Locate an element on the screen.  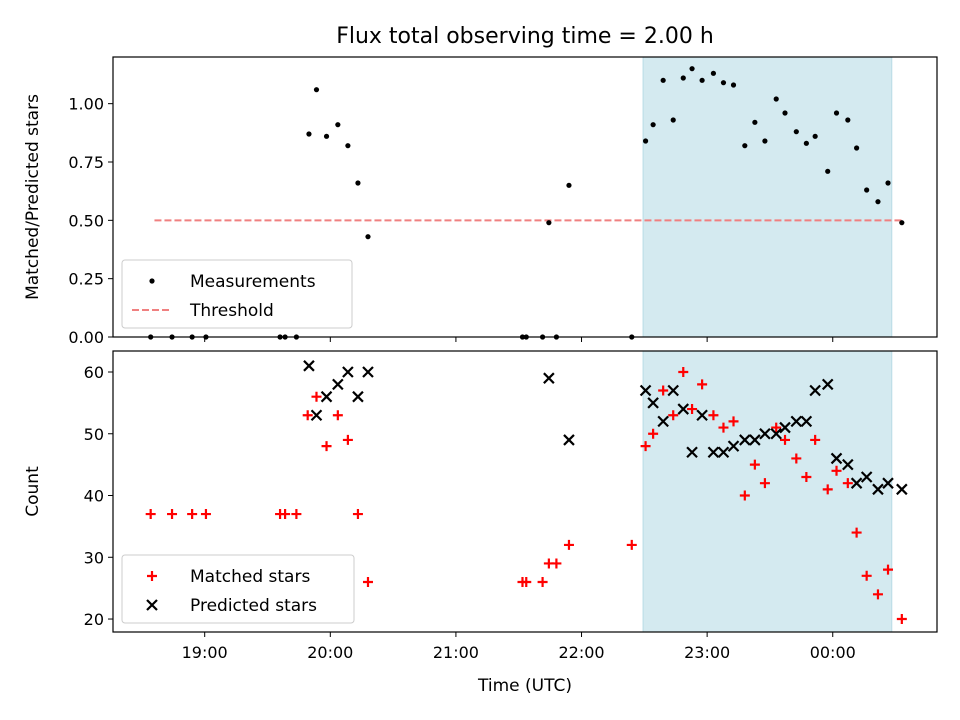
y-tick-label: 60 is located at coordinates (94, 372).